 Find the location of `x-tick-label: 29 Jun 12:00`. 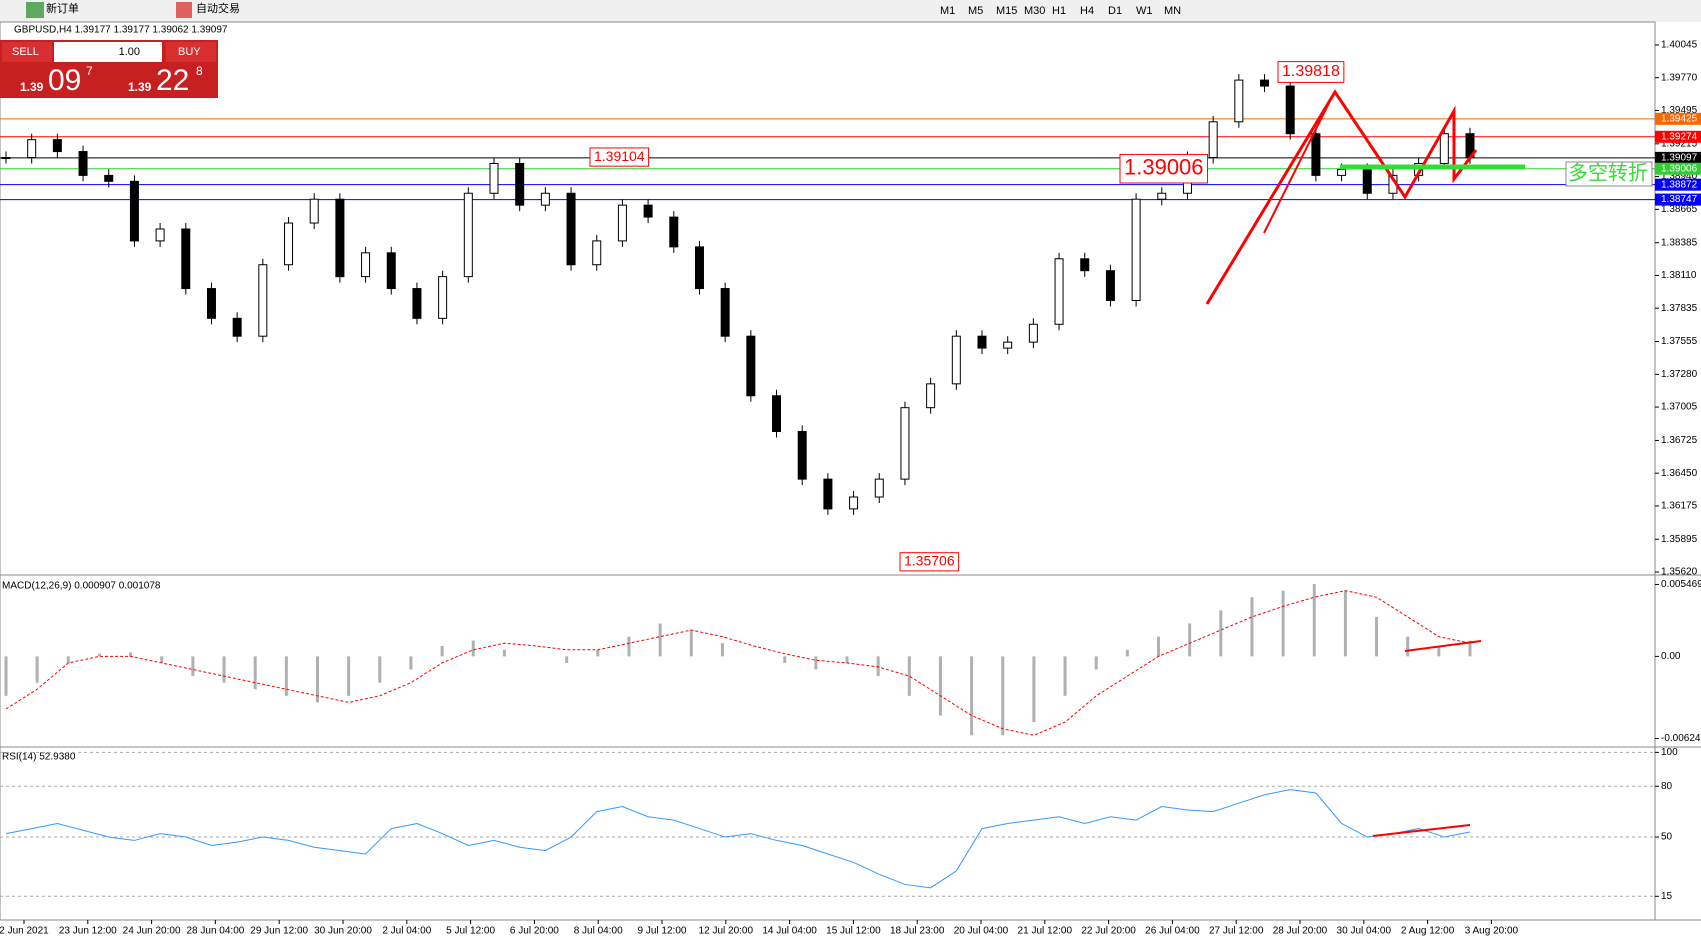

x-tick-label: 29 Jun 12:00 is located at coordinates (279, 931).